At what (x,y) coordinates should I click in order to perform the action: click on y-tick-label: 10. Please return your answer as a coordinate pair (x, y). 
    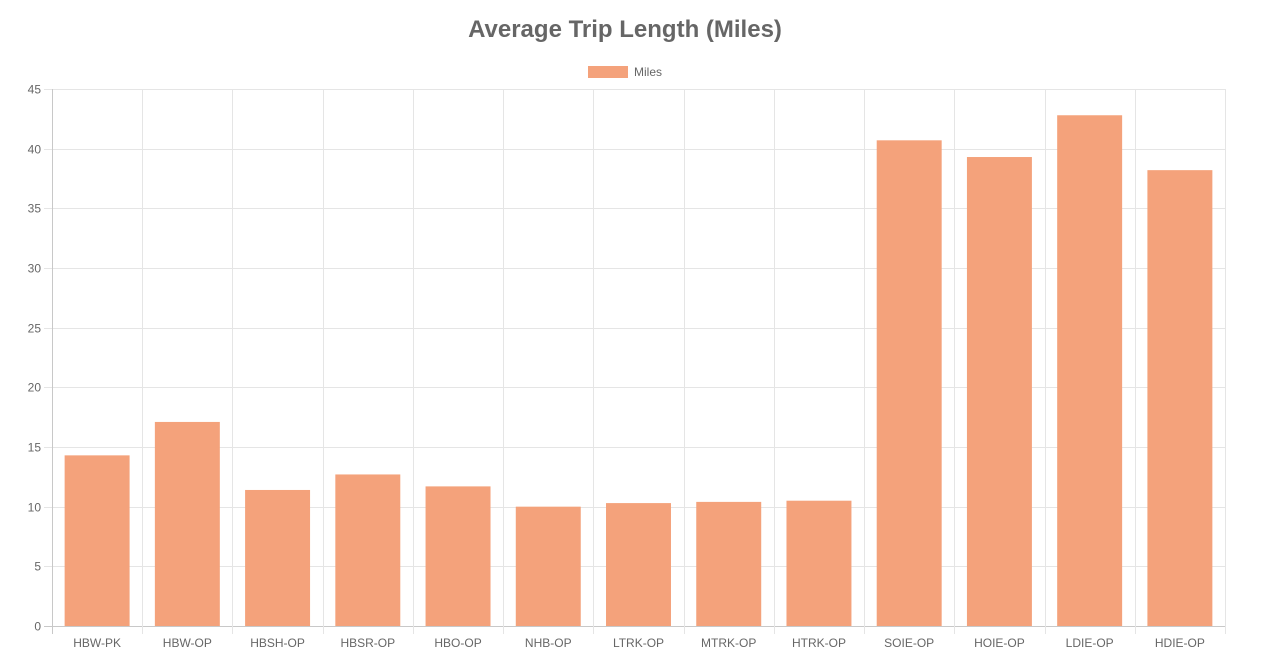
    Looking at the image, I should click on (35, 508).